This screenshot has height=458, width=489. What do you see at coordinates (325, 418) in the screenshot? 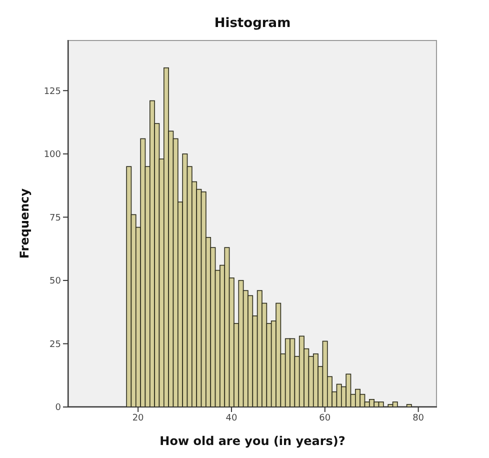
I see `x-tick-label: 60` at bounding box center [325, 418].